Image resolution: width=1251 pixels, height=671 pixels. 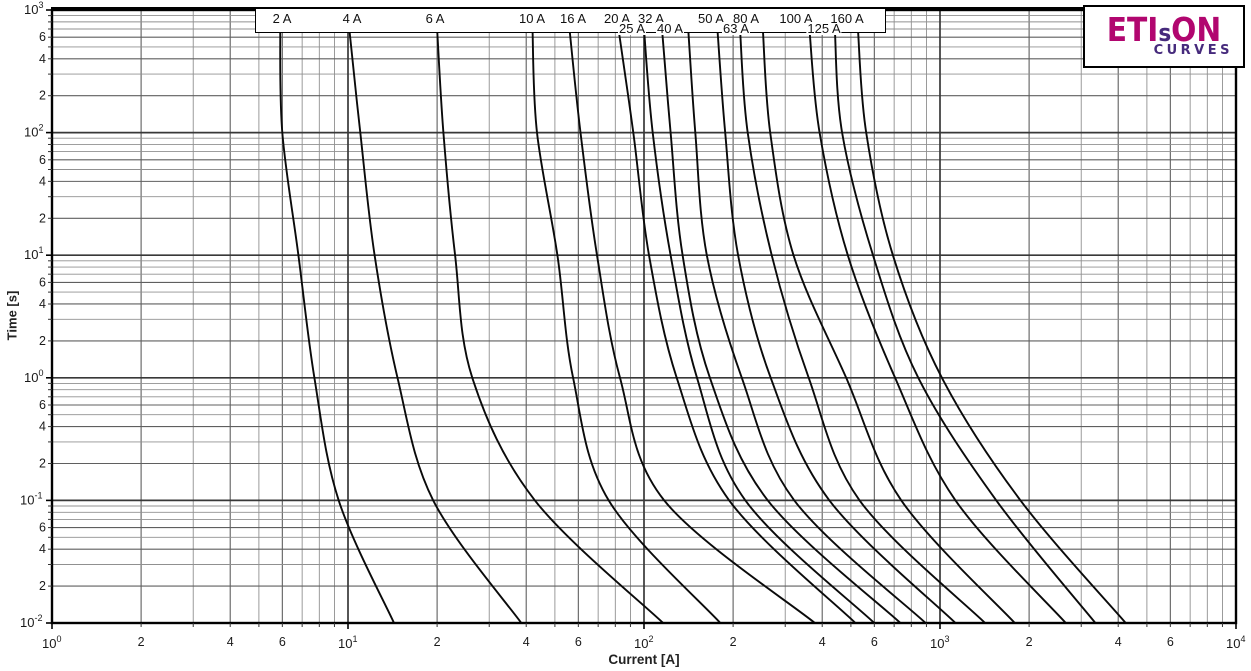 What do you see at coordinates (31, 621) in the screenshot?
I see `y-axis-tick-label: 10⁻²` at bounding box center [31, 621].